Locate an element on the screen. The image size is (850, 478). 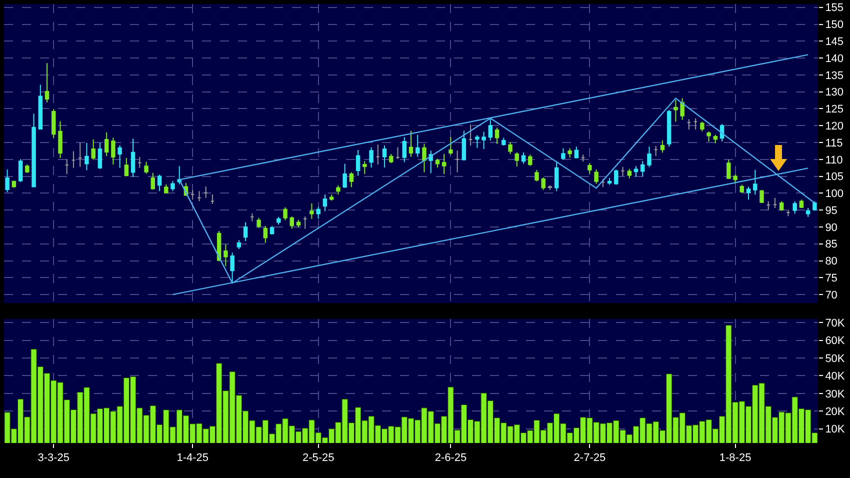
y-tick-label: 105 is located at coordinates (834, 177).